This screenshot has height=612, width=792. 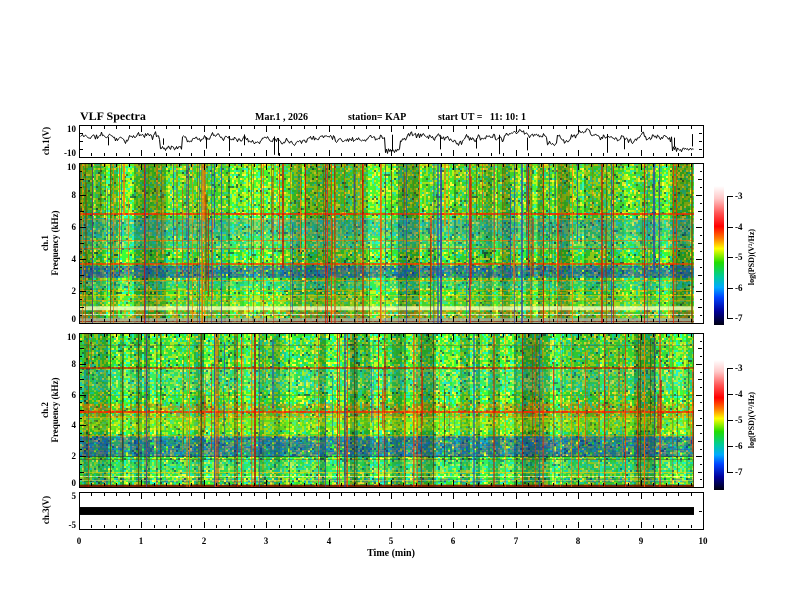 I want to click on colorbar-tick-label: -3, so click(x=739, y=368).